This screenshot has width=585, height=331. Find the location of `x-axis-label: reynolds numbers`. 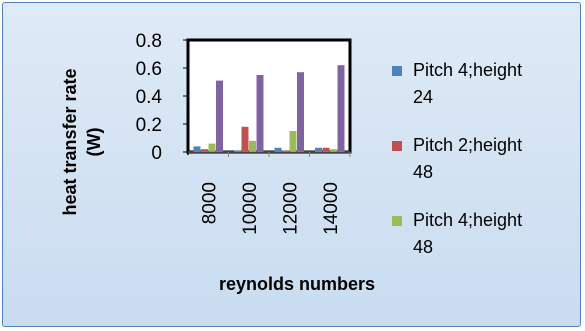

x-axis-label: reynolds numbers is located at coordinates (297, 284).